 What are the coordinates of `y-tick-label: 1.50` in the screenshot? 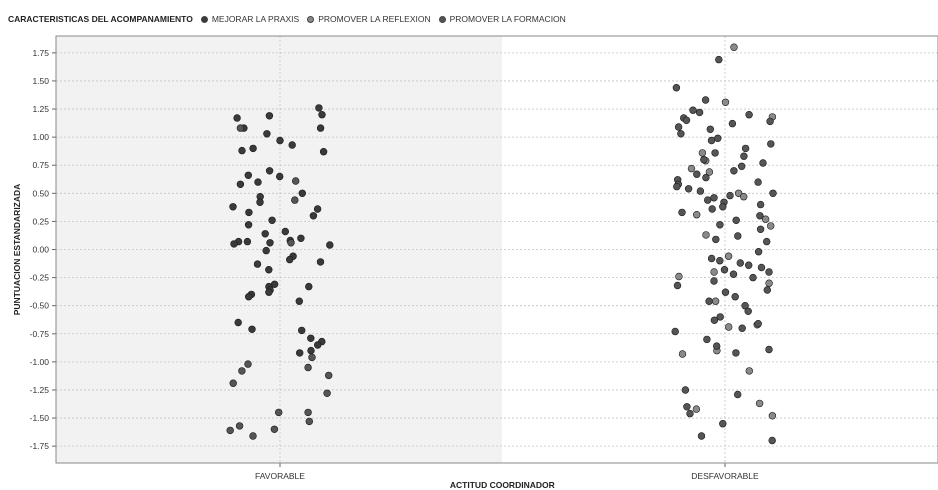 It's located at (40, 81).